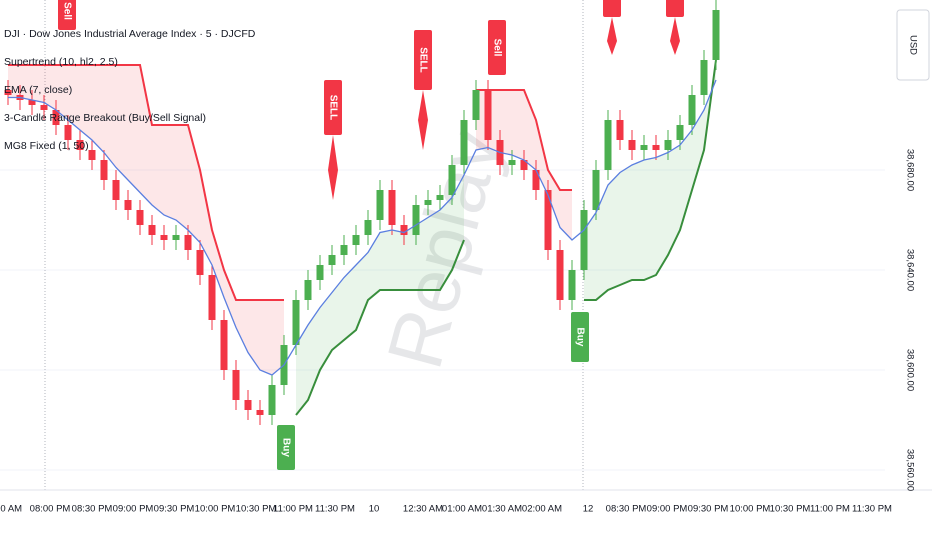  What do you see at coordinates (909, 270) in the screenshot?
I see `y-tick-label: 38,640.00` at bounding box center [909, 270].